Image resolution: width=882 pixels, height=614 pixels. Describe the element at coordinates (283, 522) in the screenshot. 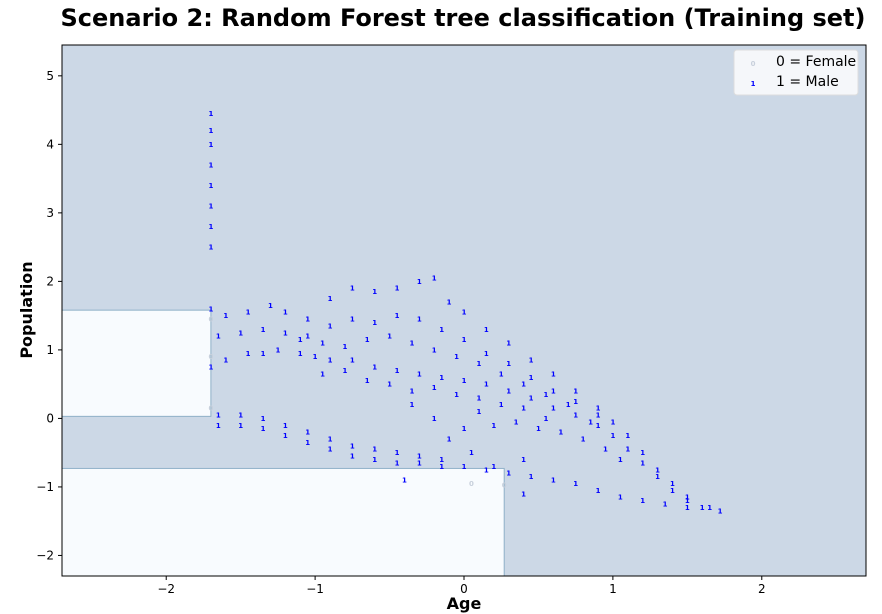

I see `female-decision-region` at that location.